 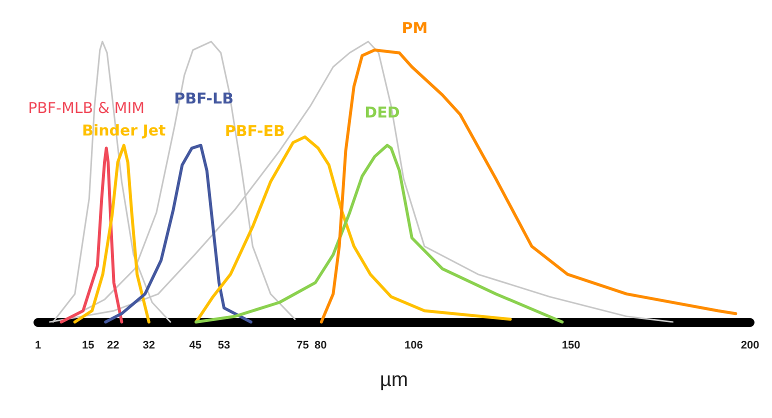 I want to click on series-label: PBF-EB, so click(x=254, y=131).